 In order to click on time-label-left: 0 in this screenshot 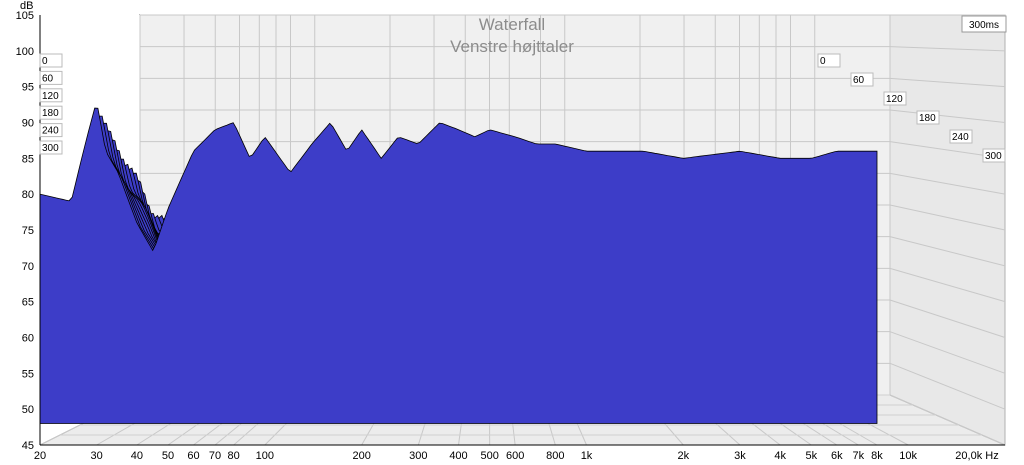, I will do `click(45, 61)`.